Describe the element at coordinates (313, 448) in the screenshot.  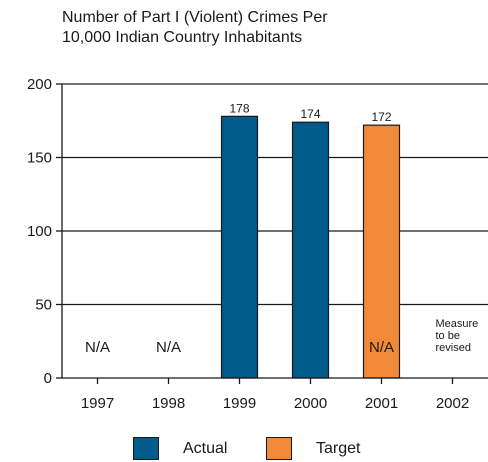
I see `legend-item-target: Target` at that location.